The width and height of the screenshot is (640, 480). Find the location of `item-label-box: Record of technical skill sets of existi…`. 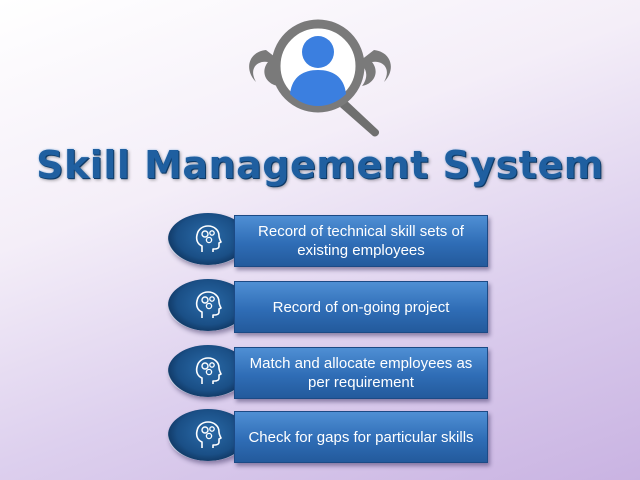

item-label-box: Record of technical skill sets of existi… is located at coordinates (361, 241).